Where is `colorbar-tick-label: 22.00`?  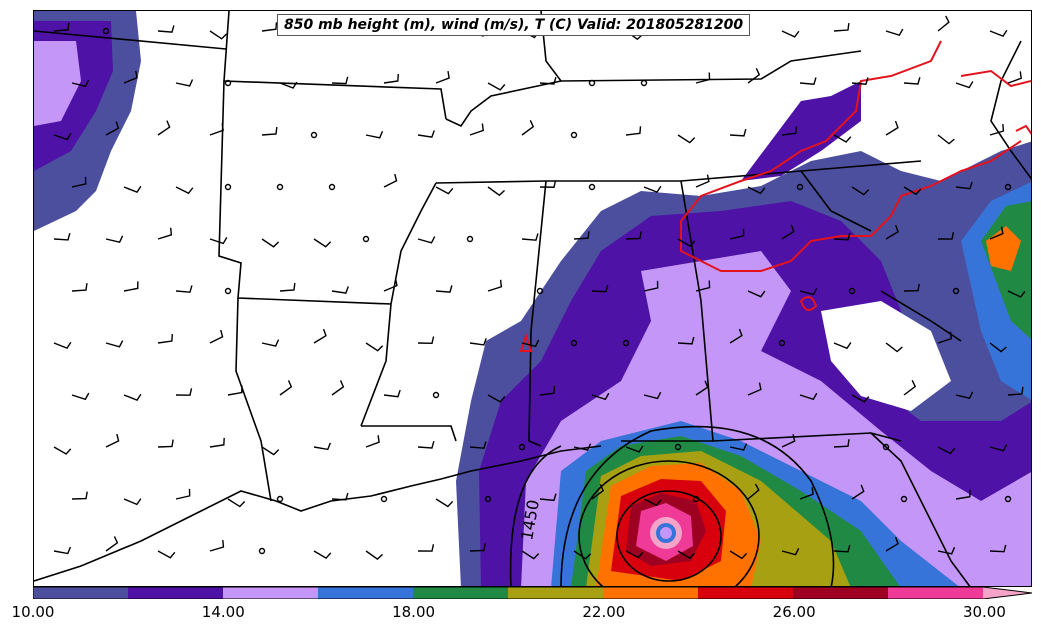
colorbar-tick-label: 22.00 is located at coordinates (604, 612).